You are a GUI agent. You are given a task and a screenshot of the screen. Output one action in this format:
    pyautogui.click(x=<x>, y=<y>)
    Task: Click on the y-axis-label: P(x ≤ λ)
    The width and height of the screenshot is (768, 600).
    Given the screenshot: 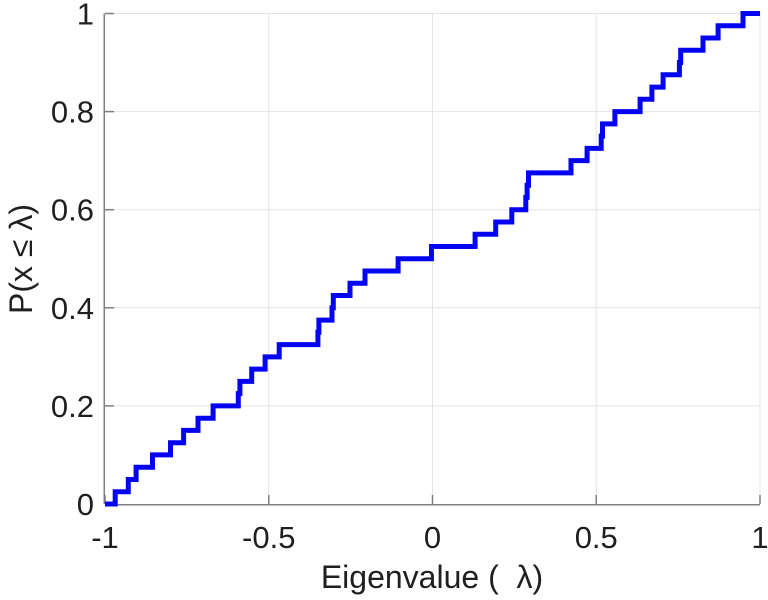 What is the action you would take?
    pyautogui.click(x=21, y=259)
    